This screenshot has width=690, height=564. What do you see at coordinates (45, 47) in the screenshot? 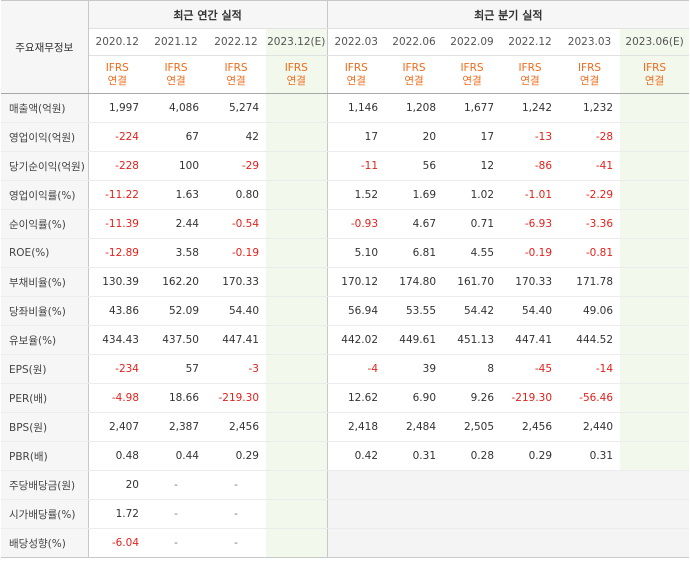
I see `corner-header: 주요재무정보` at bounding box center [45, 47].